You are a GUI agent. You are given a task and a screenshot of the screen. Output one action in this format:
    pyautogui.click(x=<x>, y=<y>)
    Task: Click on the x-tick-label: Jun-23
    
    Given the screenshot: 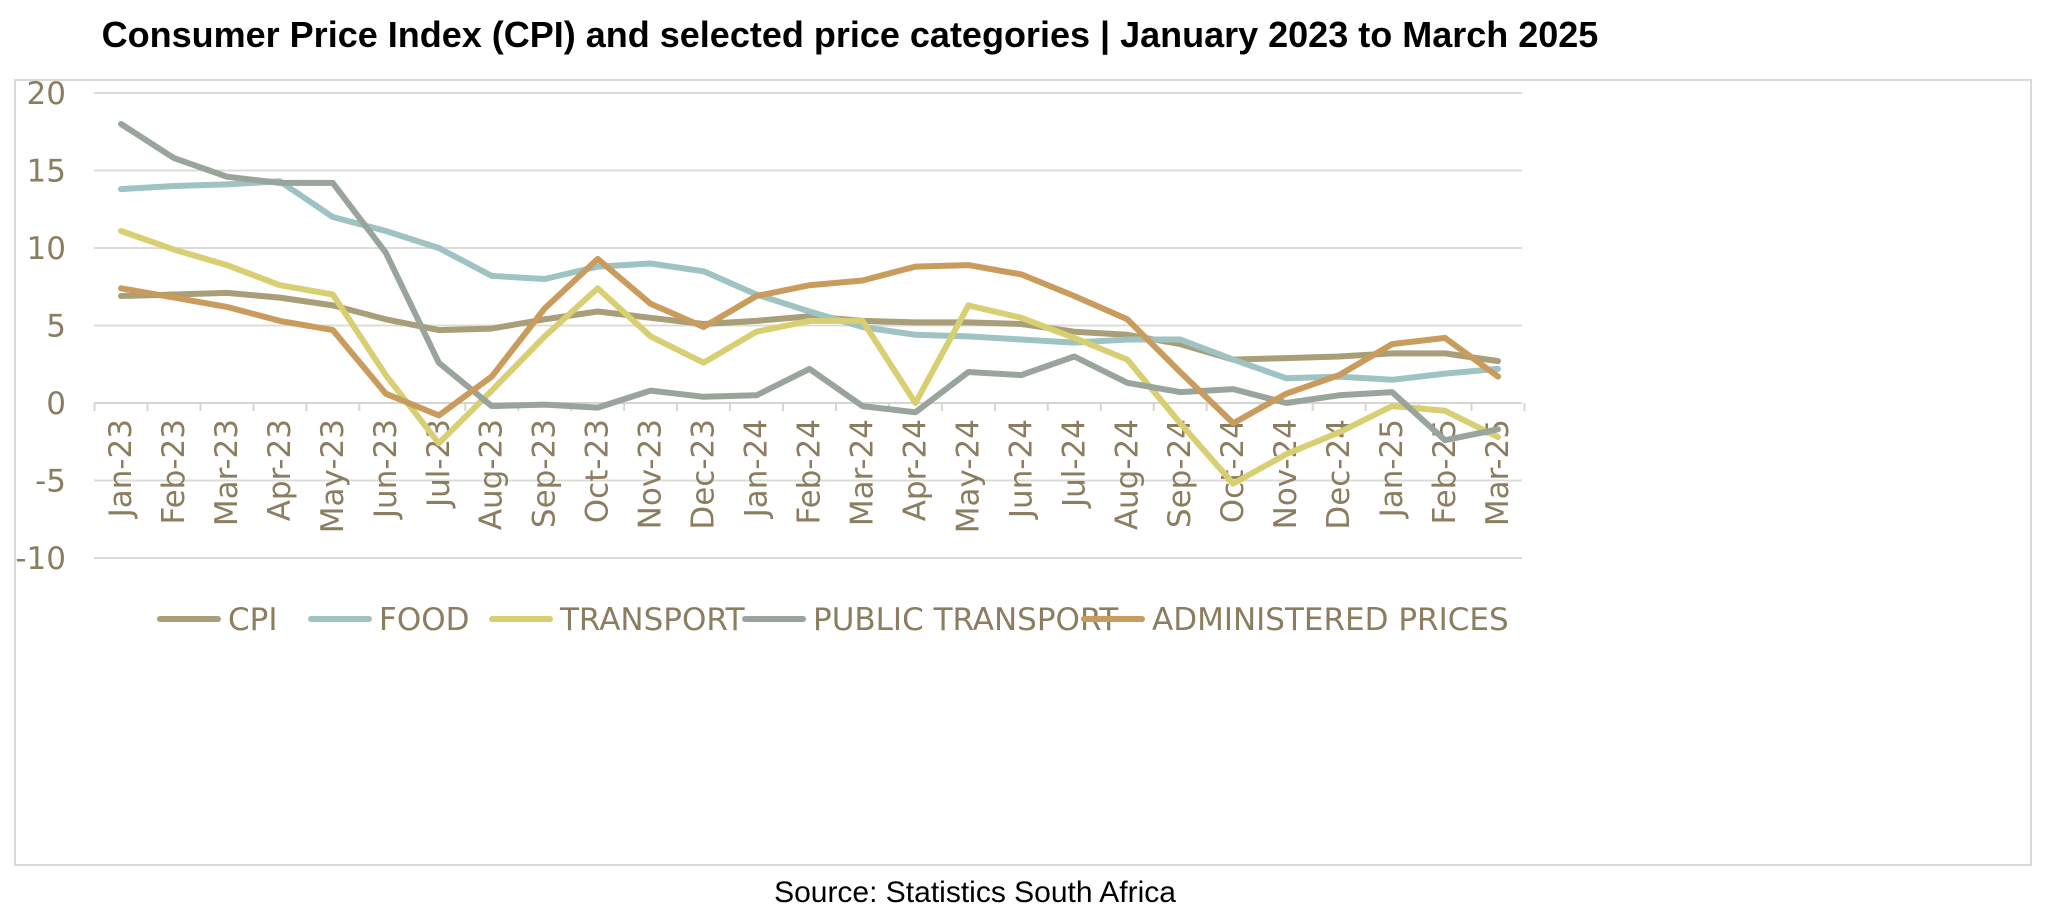 What is the action you would take?
    pyautogui.click(x=386, y=469)
    